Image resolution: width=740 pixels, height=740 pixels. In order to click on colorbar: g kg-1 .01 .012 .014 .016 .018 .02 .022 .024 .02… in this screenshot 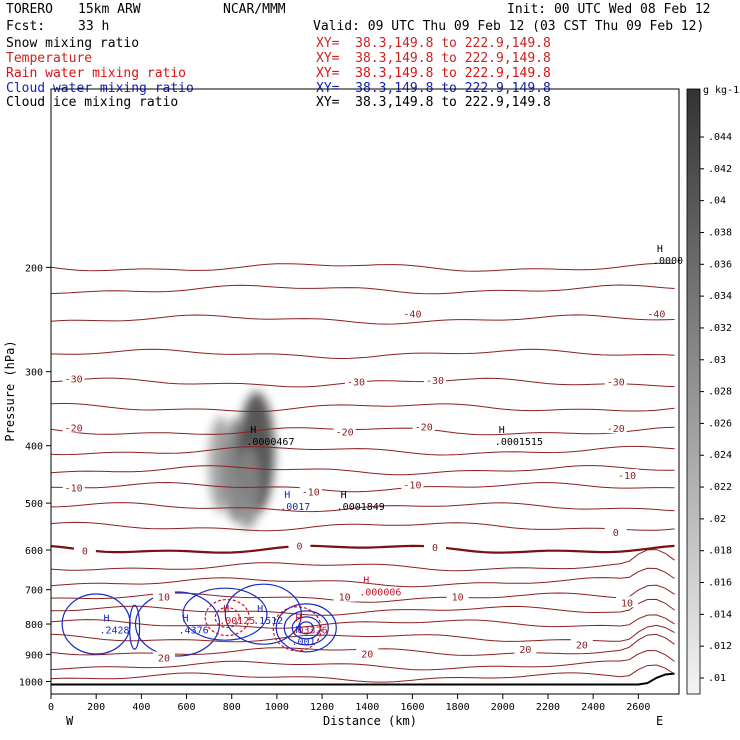, I will do `click(712, 390)`.